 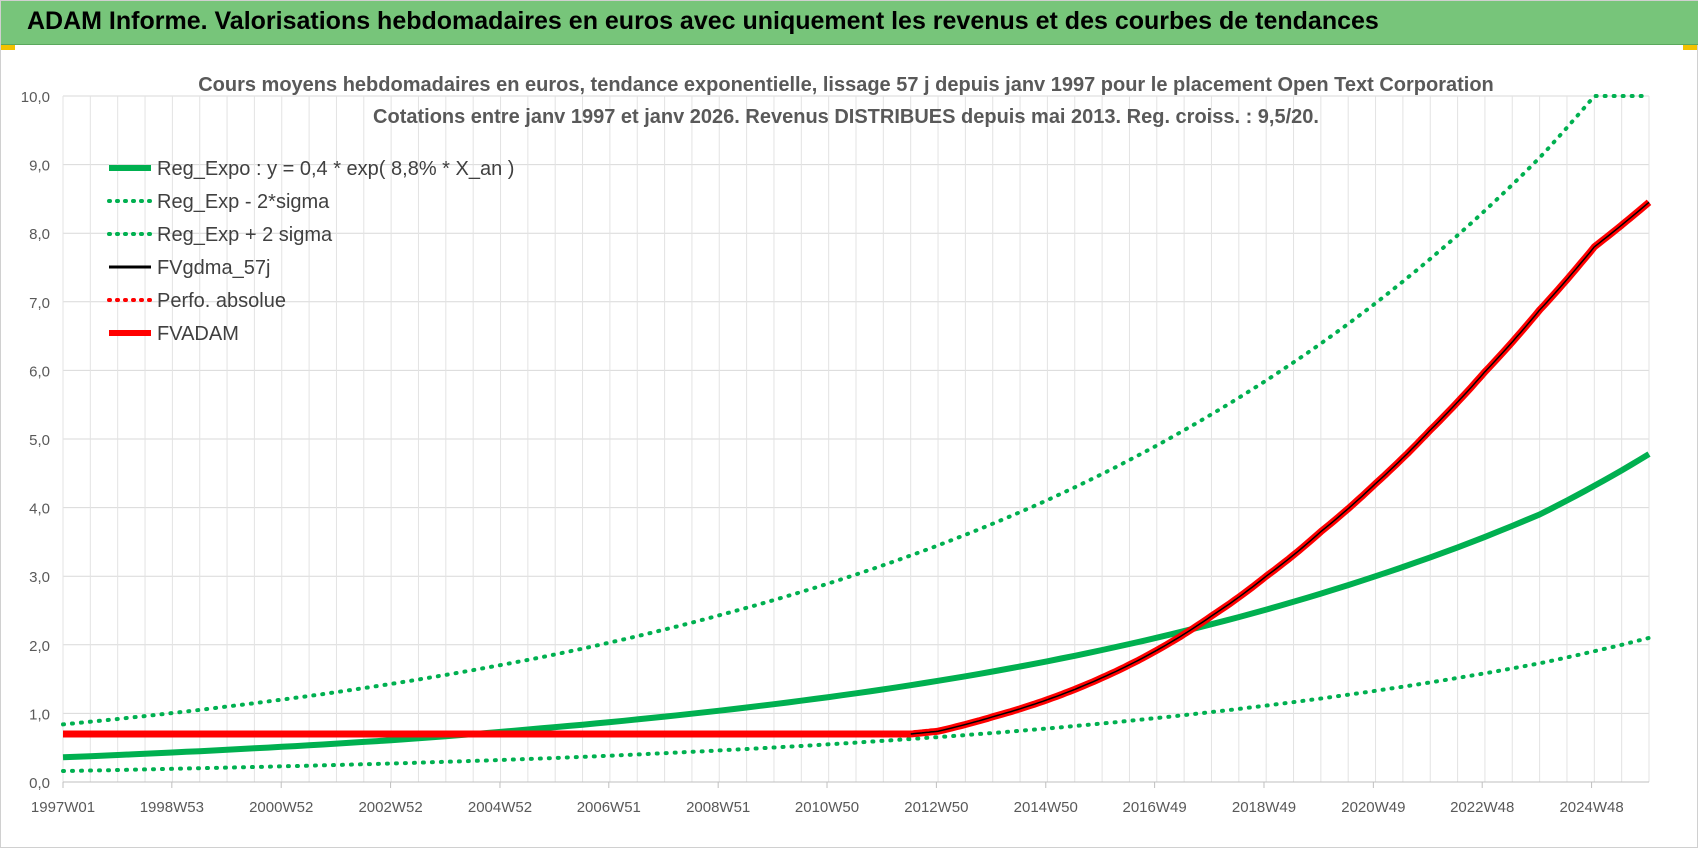 What do you see at coordinates (39, 783) in the screenshot?
I see `y-tick-label: 0,0` at bounding box center [39, 783].